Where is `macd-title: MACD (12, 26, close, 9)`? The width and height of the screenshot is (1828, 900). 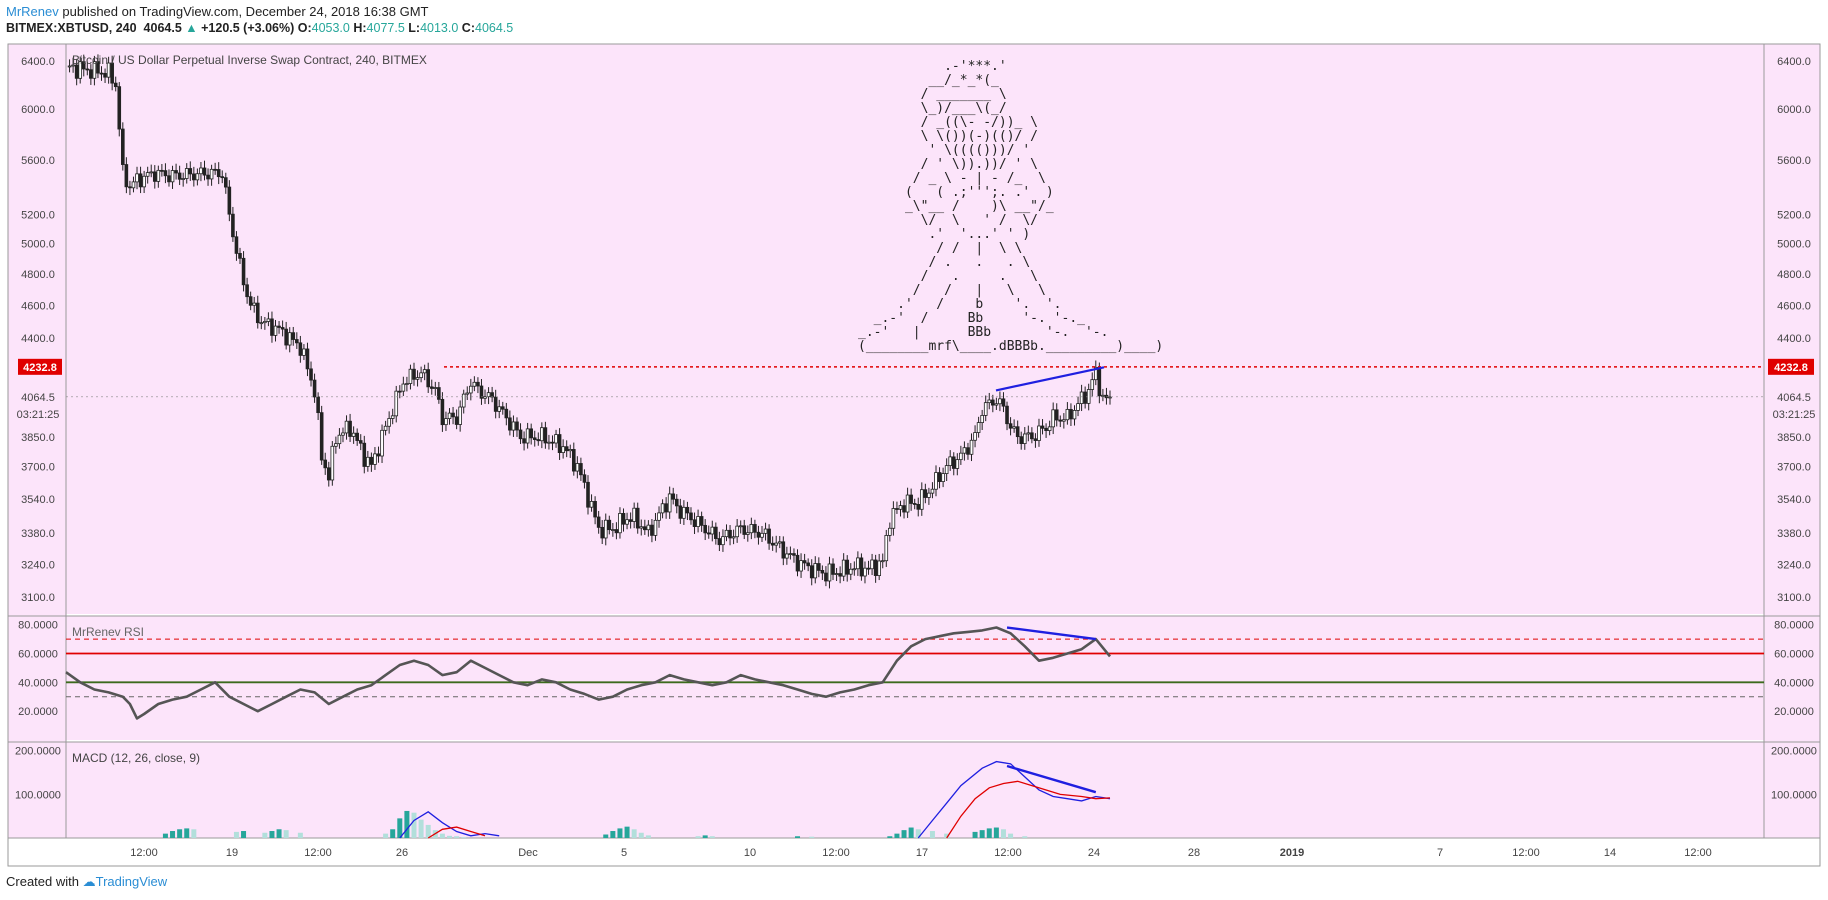
macd-title: MACD (12, 26, close, 9) is located at coordinates (136, 758).